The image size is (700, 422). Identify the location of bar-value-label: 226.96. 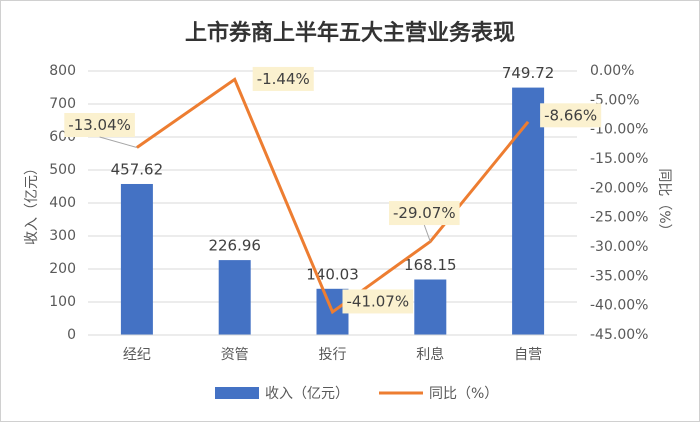
(234, 246).